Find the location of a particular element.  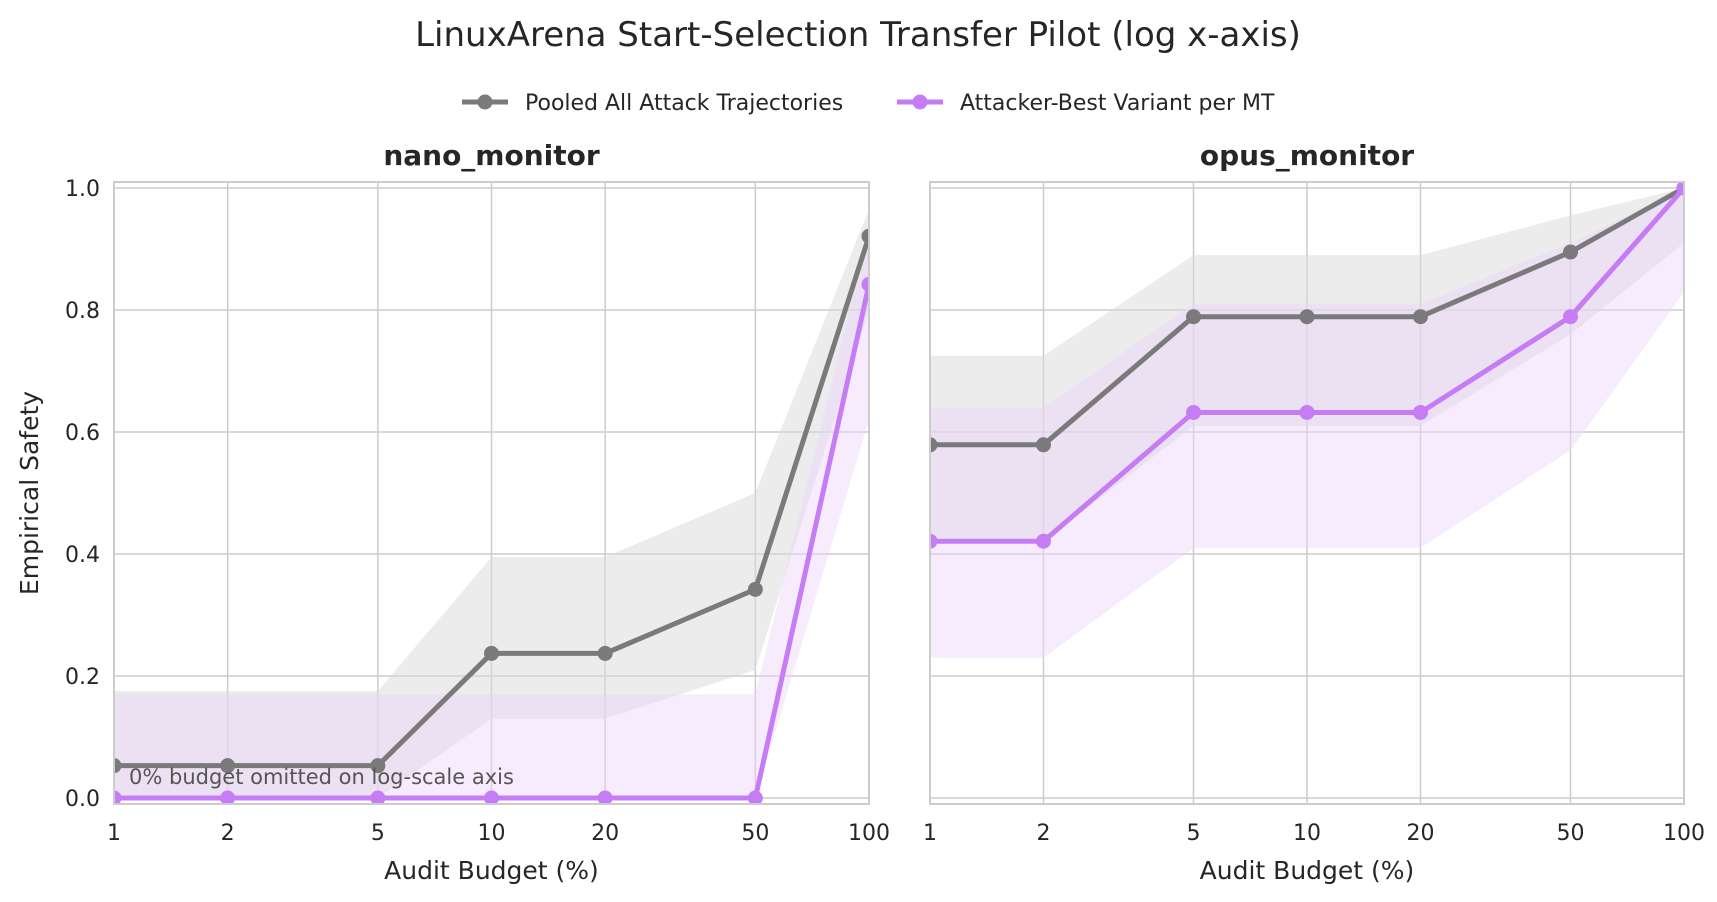

y-tick-label: 1.0 is located at coordinates (82, 189).